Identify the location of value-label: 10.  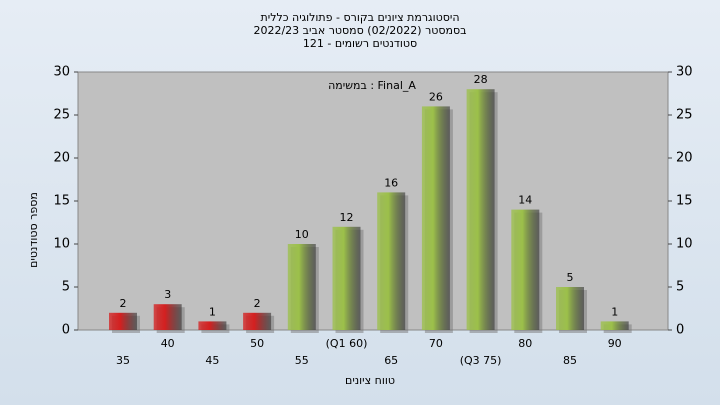
(302, 234).